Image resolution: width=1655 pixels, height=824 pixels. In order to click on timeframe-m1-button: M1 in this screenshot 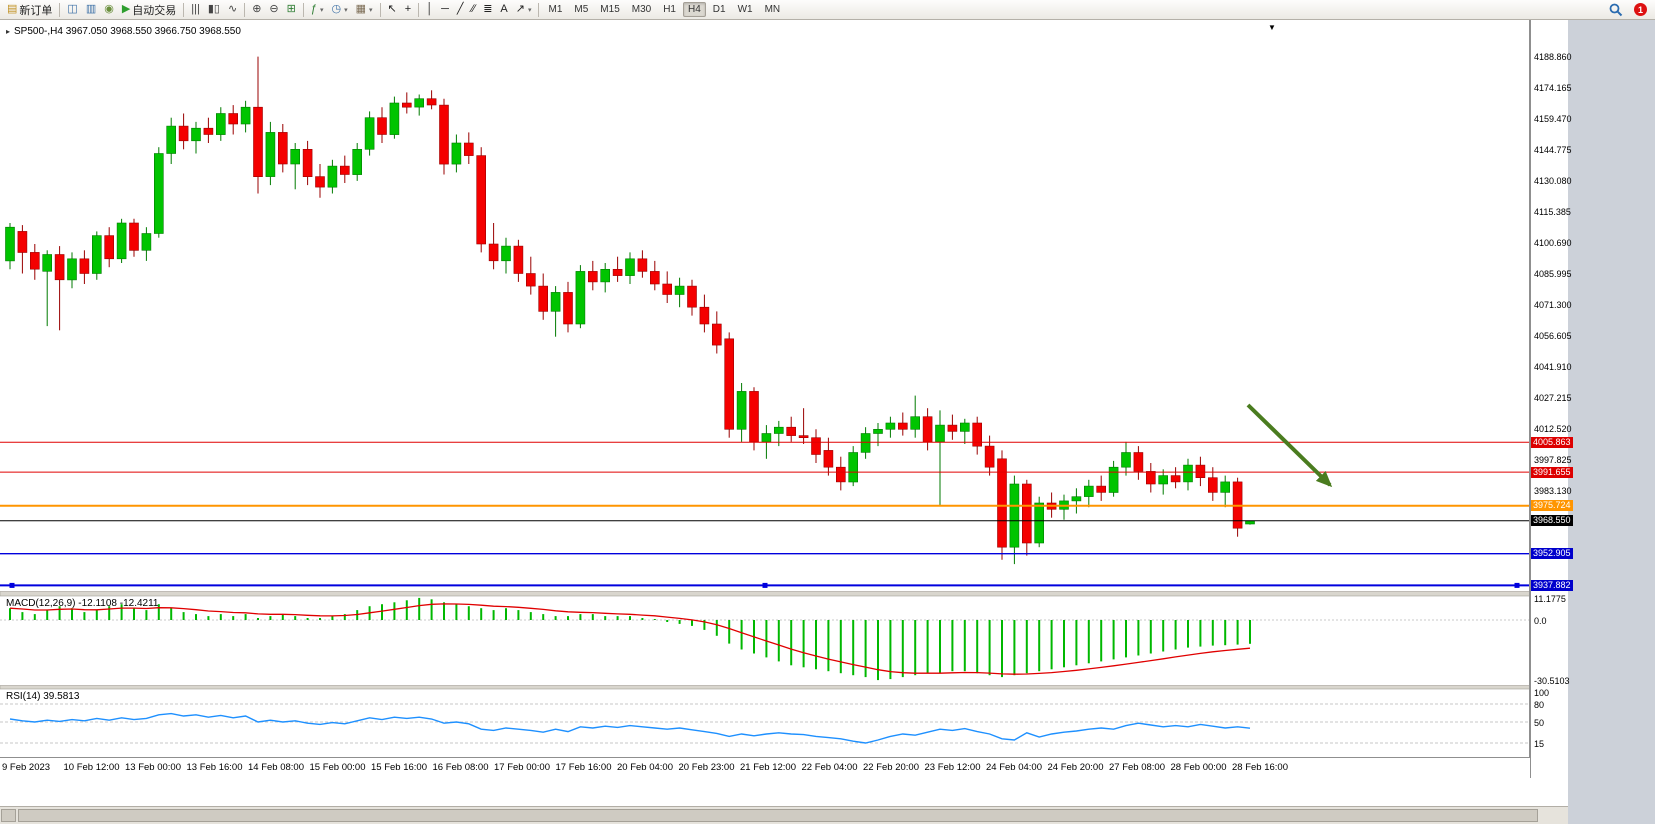, I will do `click(555, 9)`.